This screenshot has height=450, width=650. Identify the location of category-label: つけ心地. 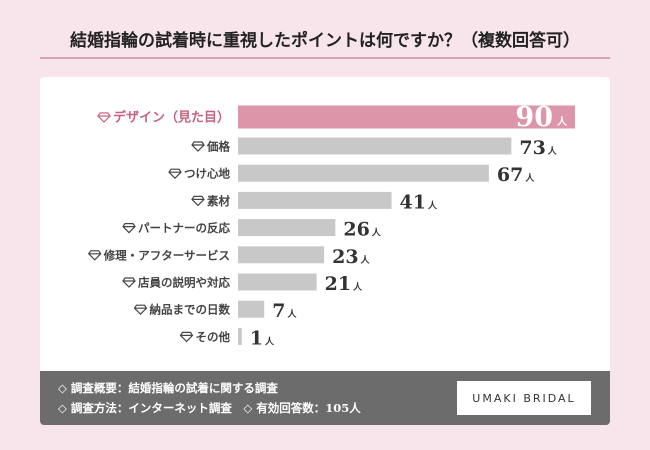
(207, 174).